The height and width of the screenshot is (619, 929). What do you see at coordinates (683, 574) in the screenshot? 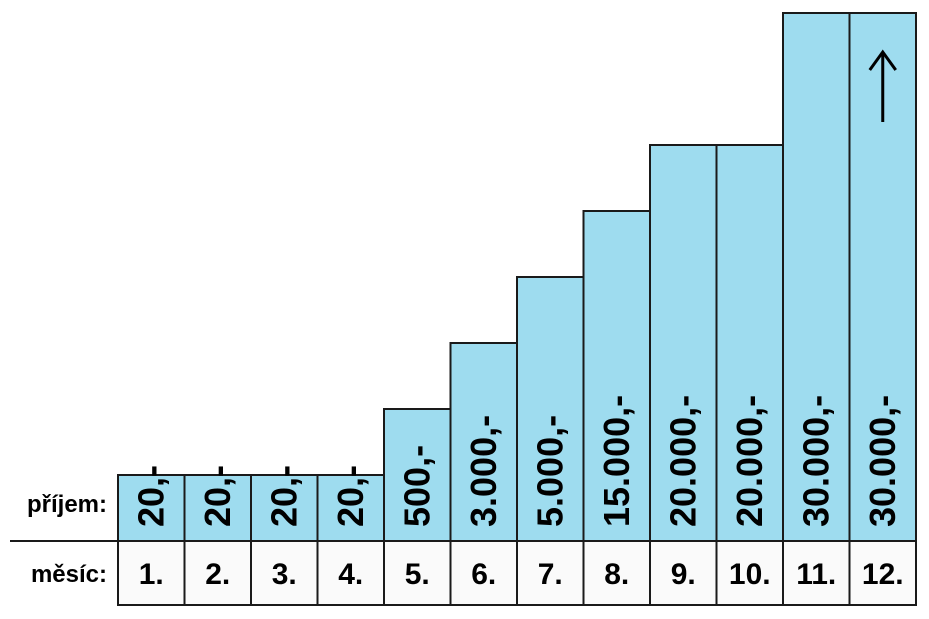
I see `month-label: 9.` at bounding box center [683, 574].